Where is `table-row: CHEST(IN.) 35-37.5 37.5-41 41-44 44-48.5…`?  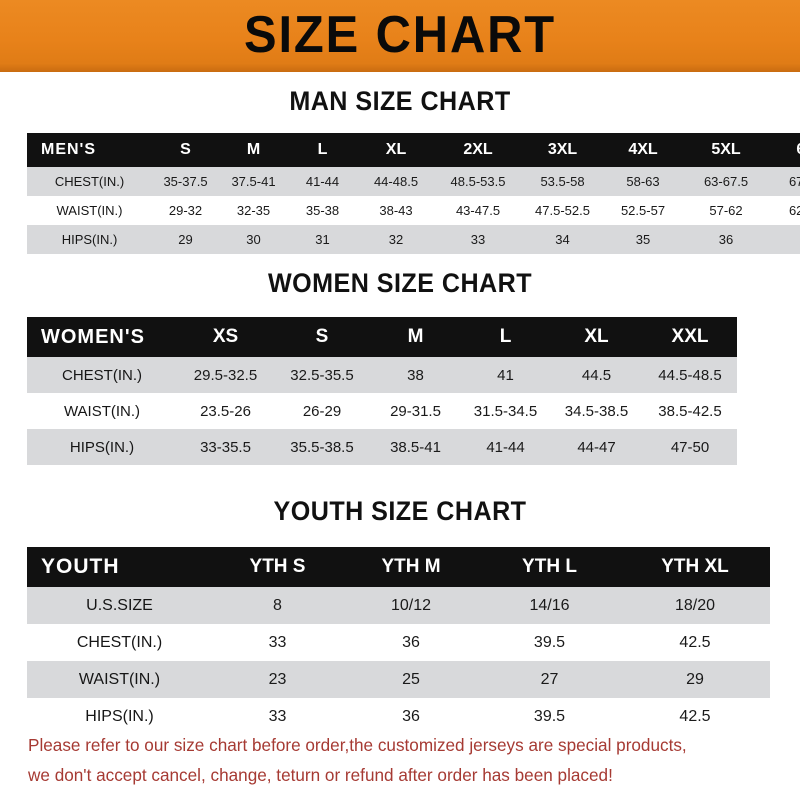 table-row: CHEST(IN.) 35-37.5 37.5-41 41-44 44-48.5… is located at coordinates (413, 181).